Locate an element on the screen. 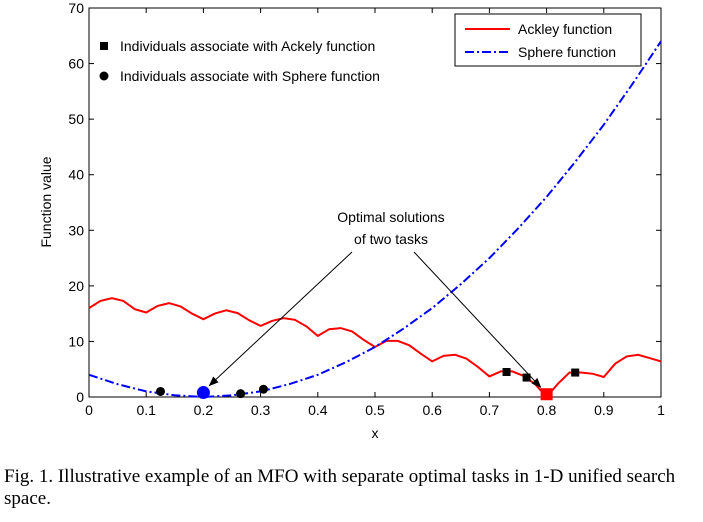  x-tick-label: 0.5 is located at coordinates (375, 410).